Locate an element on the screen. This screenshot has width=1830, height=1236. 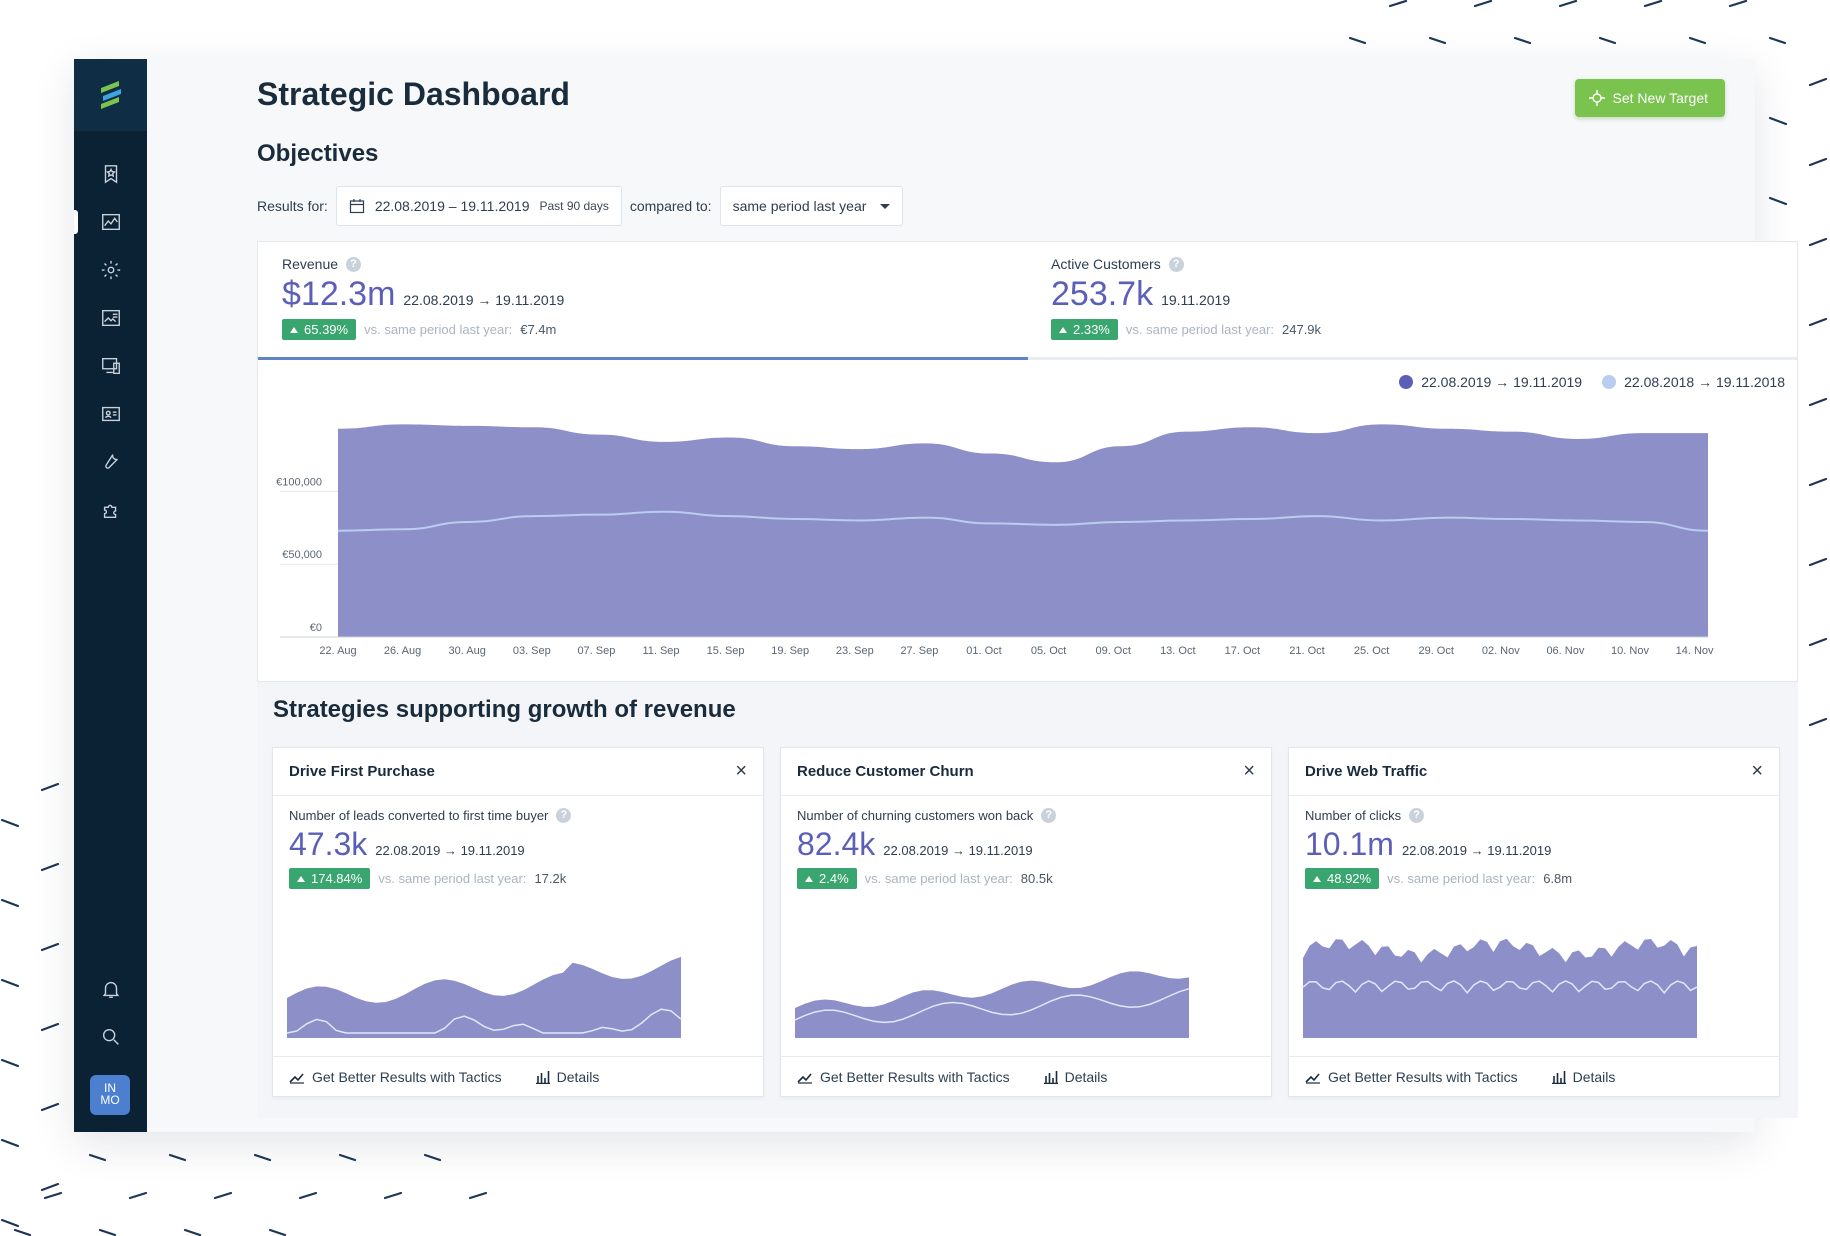
sidebar-item-contacts is located at coordinates (110, 414).